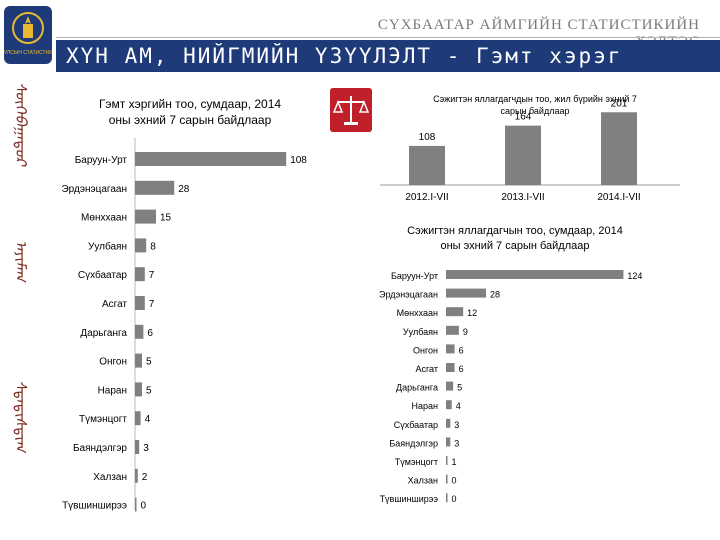 The height and width of the screenshot is (540, 720). What do you see at coordinates (522, 197) in the screenshot?
I see `chart2-category-label: 2013.I-VII` at bounding box center [522, 197].